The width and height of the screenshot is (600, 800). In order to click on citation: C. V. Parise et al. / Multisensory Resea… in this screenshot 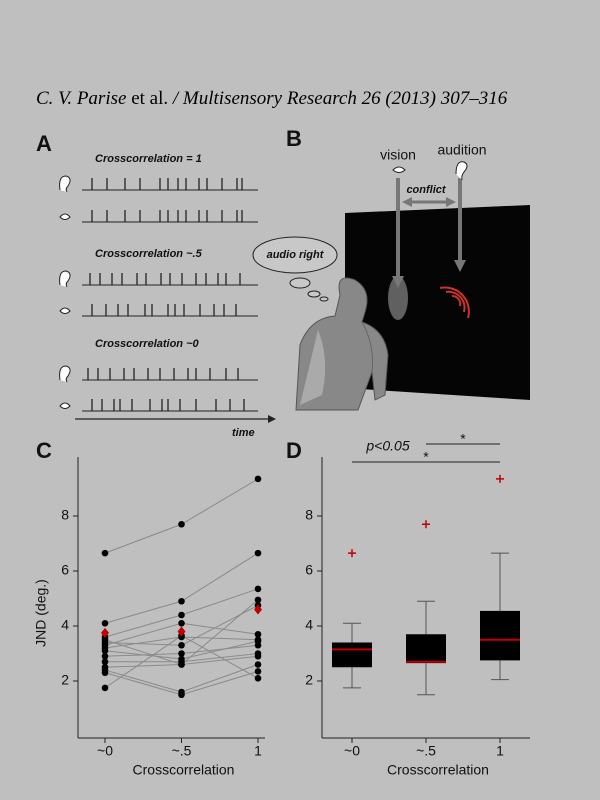, I will do `click(271, 99)`.